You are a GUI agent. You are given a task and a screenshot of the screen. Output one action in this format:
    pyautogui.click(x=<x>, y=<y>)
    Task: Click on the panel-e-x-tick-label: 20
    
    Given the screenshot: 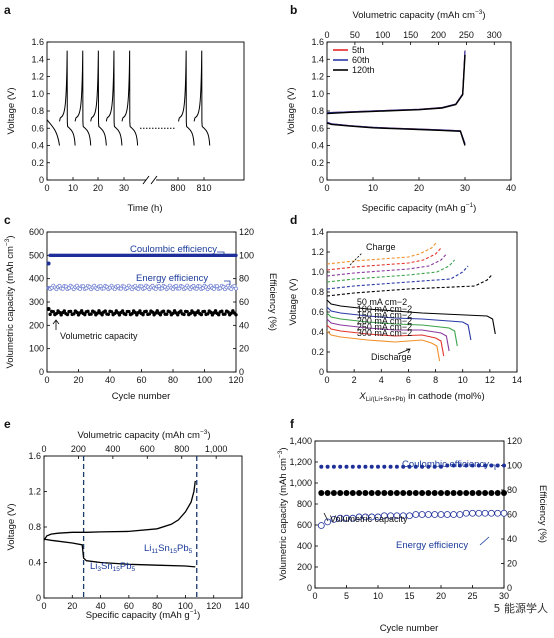 What is the action you would take?
    pyautogui.click(x=72, y=606)
    